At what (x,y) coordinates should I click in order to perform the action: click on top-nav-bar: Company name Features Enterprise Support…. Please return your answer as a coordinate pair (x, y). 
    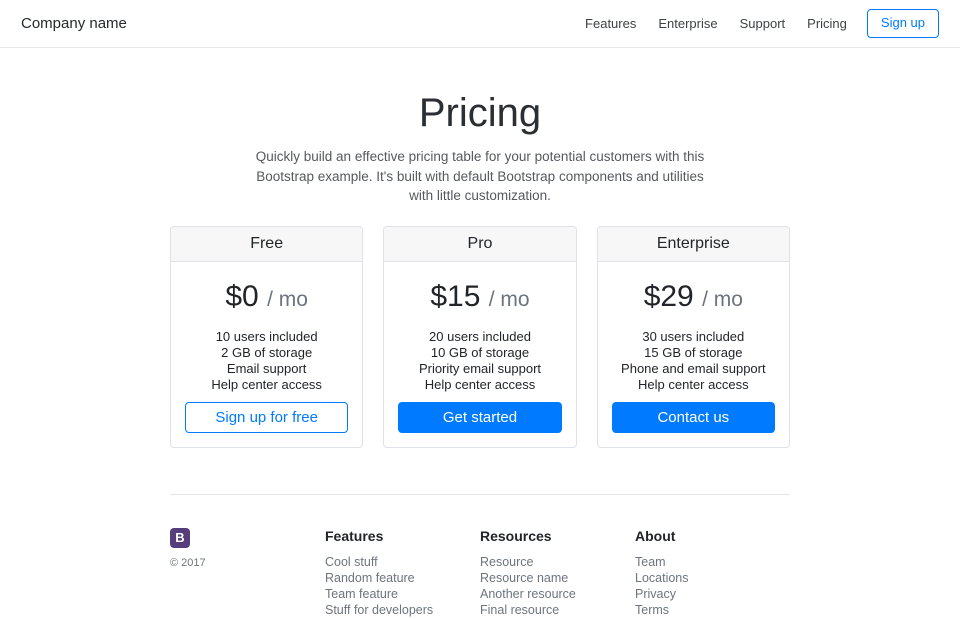
    Looking at the image, I should click on (480, 24).